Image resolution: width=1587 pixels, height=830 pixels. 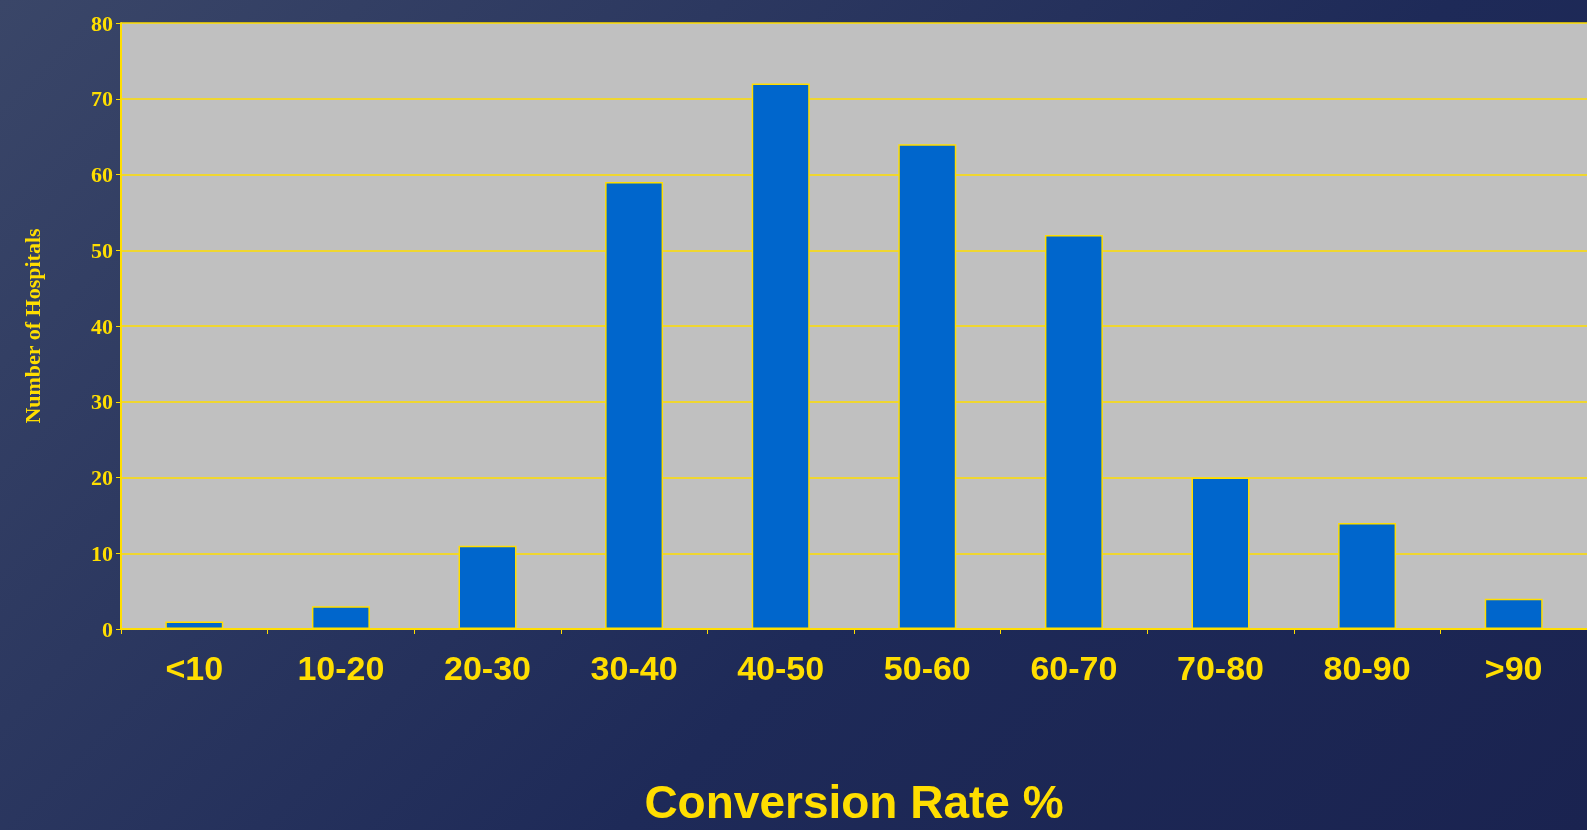 What do you see at coordinates (102, 174) in the screenshot?
I see `y-tick-label: 60` at bounding box center [102, 174].